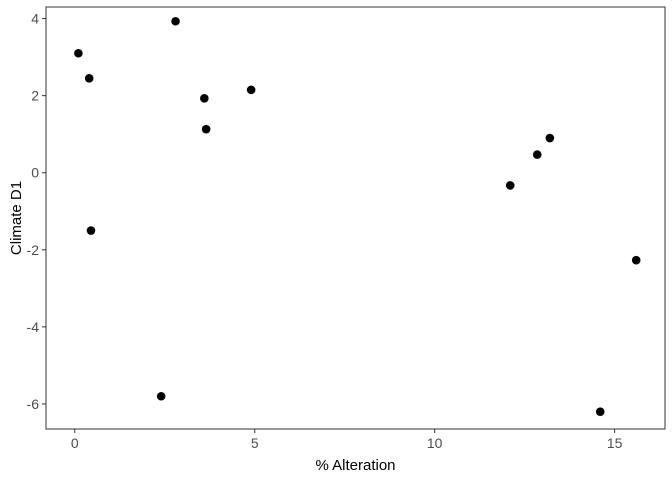 The image size is (672, 480). What do you see at coordinates (33, 404) in the screenshot?
I see `y-tick-label: -6` at bounding box center [33, 404].